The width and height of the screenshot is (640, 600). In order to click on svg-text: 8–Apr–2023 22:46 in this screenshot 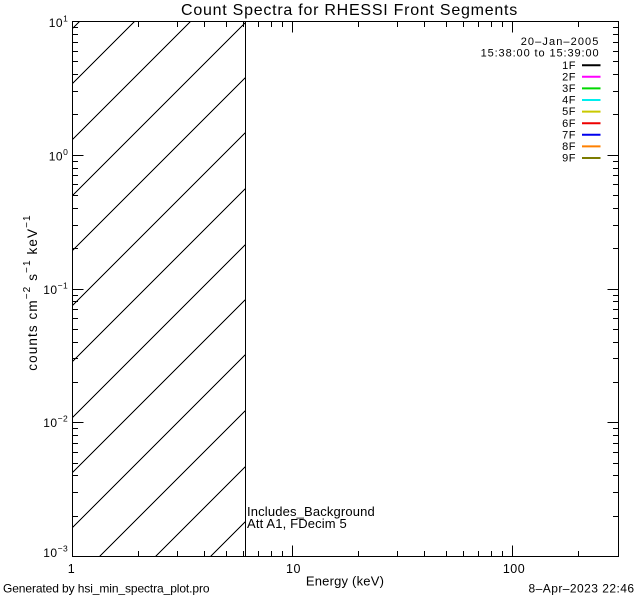, I will do `click(582, 589)`.